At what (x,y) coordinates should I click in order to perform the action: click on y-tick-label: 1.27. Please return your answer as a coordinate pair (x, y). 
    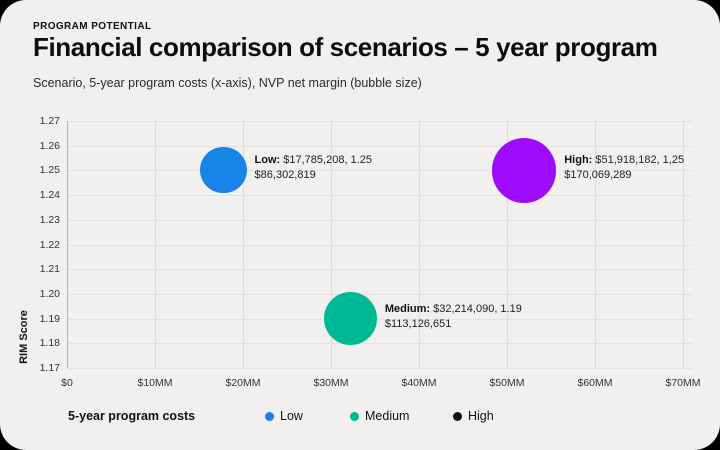
    Looking at the image, I should click on (49, 121).